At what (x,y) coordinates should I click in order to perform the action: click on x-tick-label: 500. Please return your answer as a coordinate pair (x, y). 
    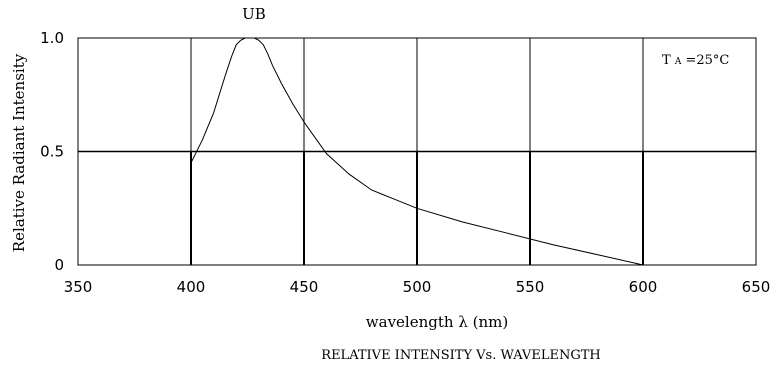
    Looking at the image, I should click on (417, 287).